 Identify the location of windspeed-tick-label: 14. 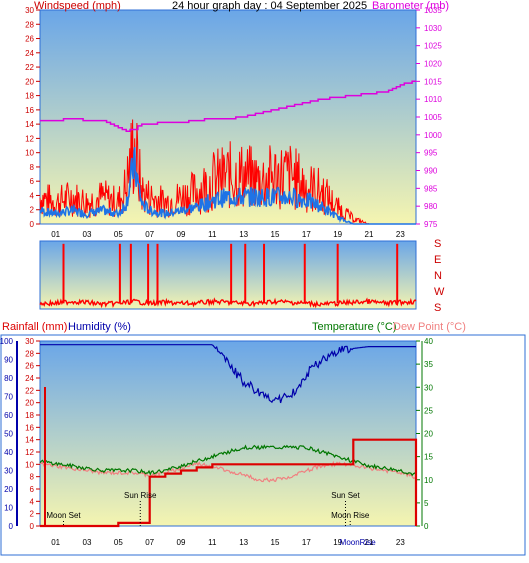
(29, 124).